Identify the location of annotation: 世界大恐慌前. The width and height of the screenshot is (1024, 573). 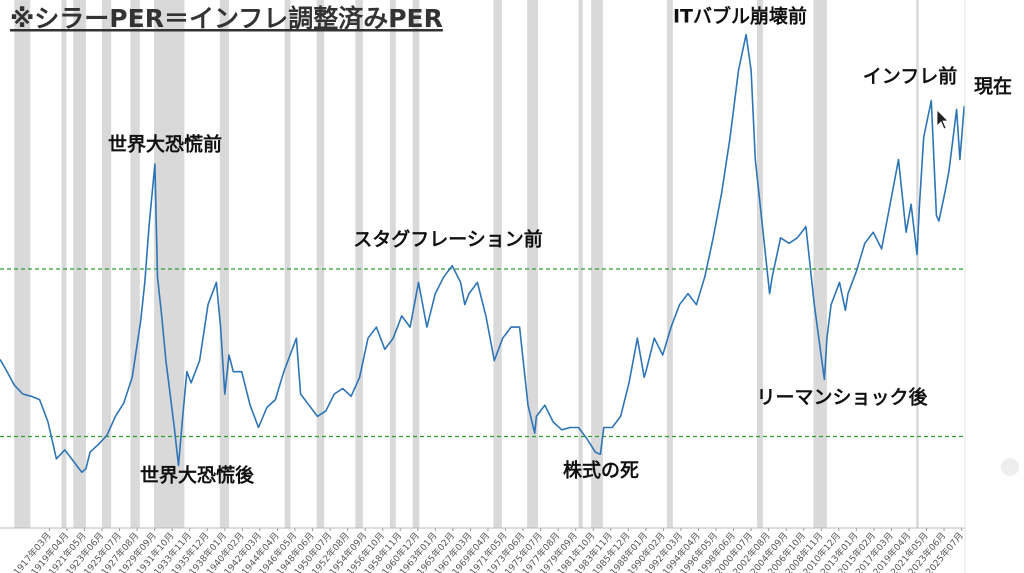
(165, 144).